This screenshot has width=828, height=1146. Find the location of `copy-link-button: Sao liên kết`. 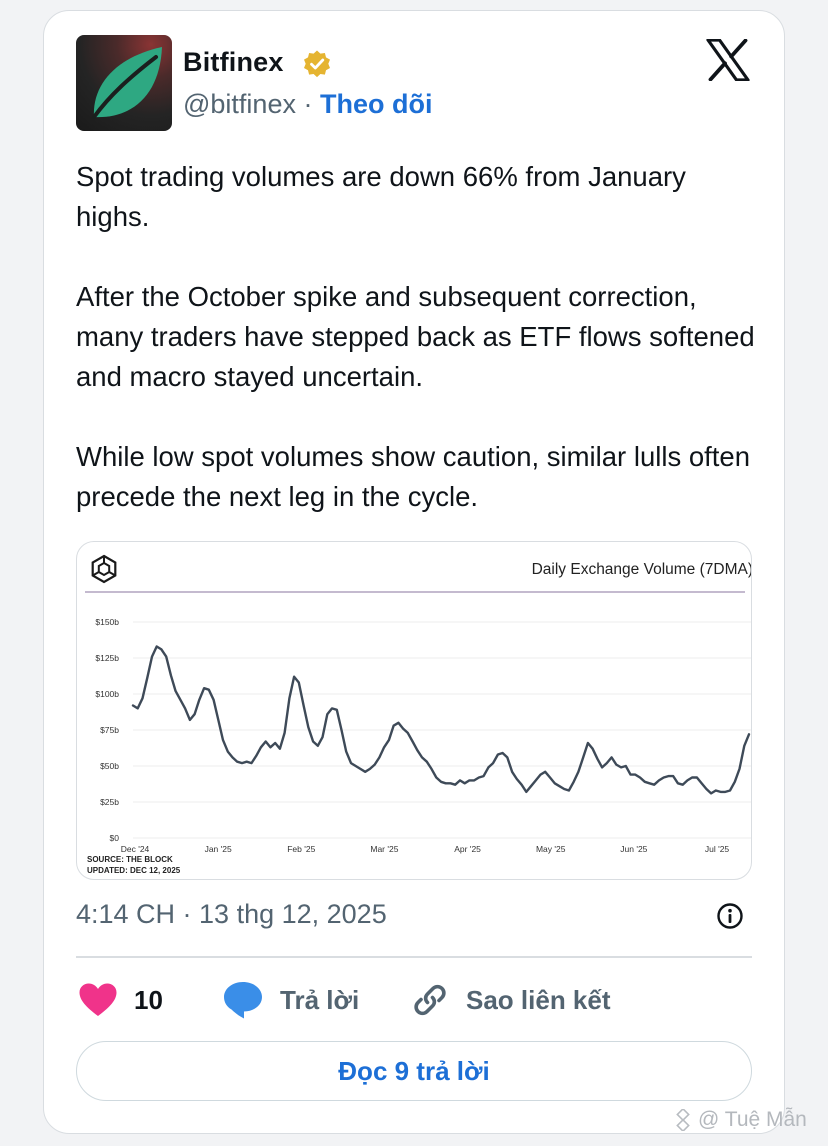

copy-link-button: Sao liên kết is located at coordinates (510, 1000).